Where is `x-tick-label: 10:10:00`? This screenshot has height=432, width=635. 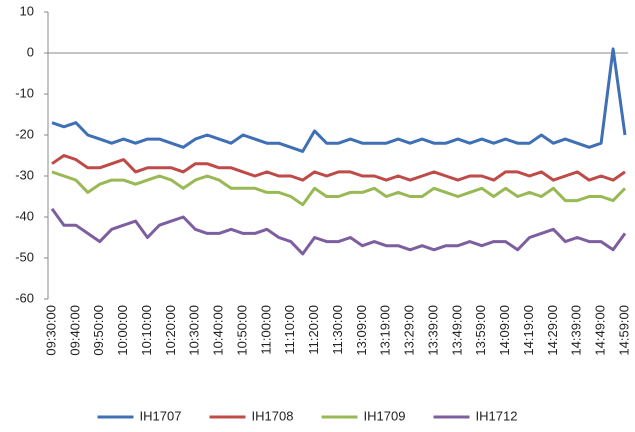
x-tick-label: 10:10:00 is located at coordinates (146, 330).